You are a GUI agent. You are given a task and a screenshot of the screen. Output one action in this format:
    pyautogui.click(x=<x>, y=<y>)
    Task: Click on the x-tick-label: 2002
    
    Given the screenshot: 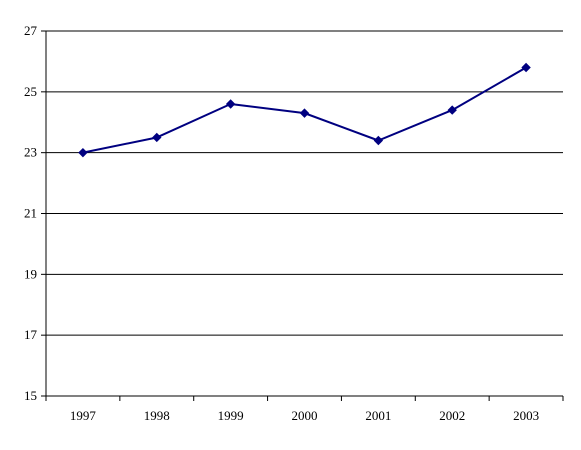 What is the action you would take?
    pyautogui.click(x=452, y=415)
    